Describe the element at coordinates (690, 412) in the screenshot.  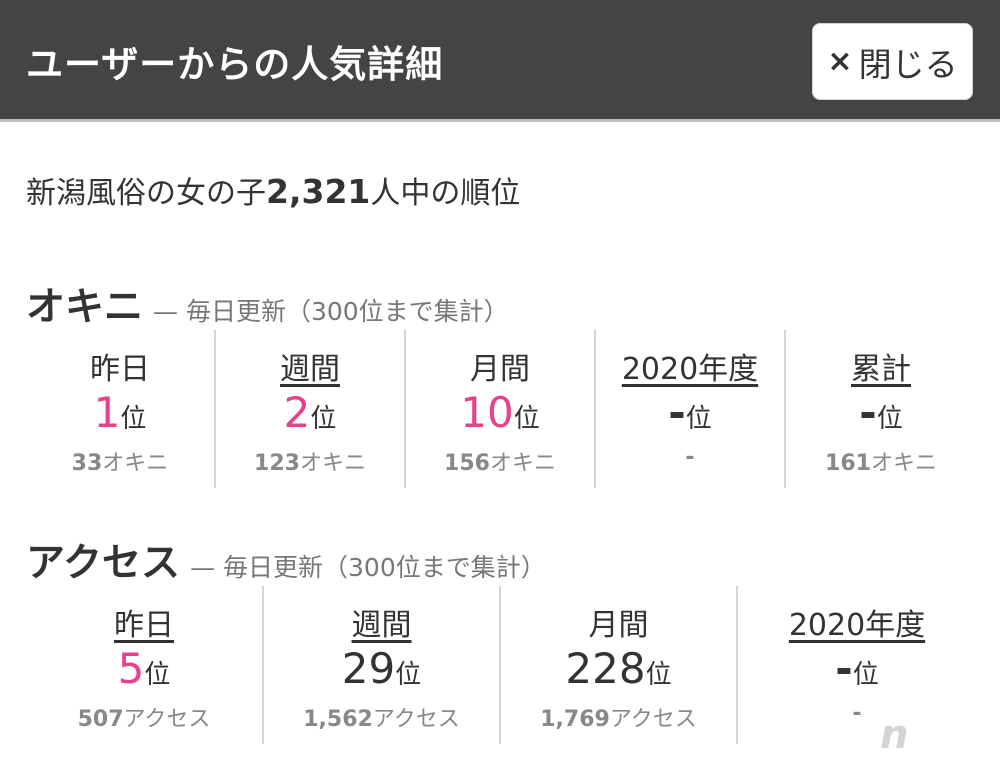
I see `okini-rank-2020: -位` at that location.